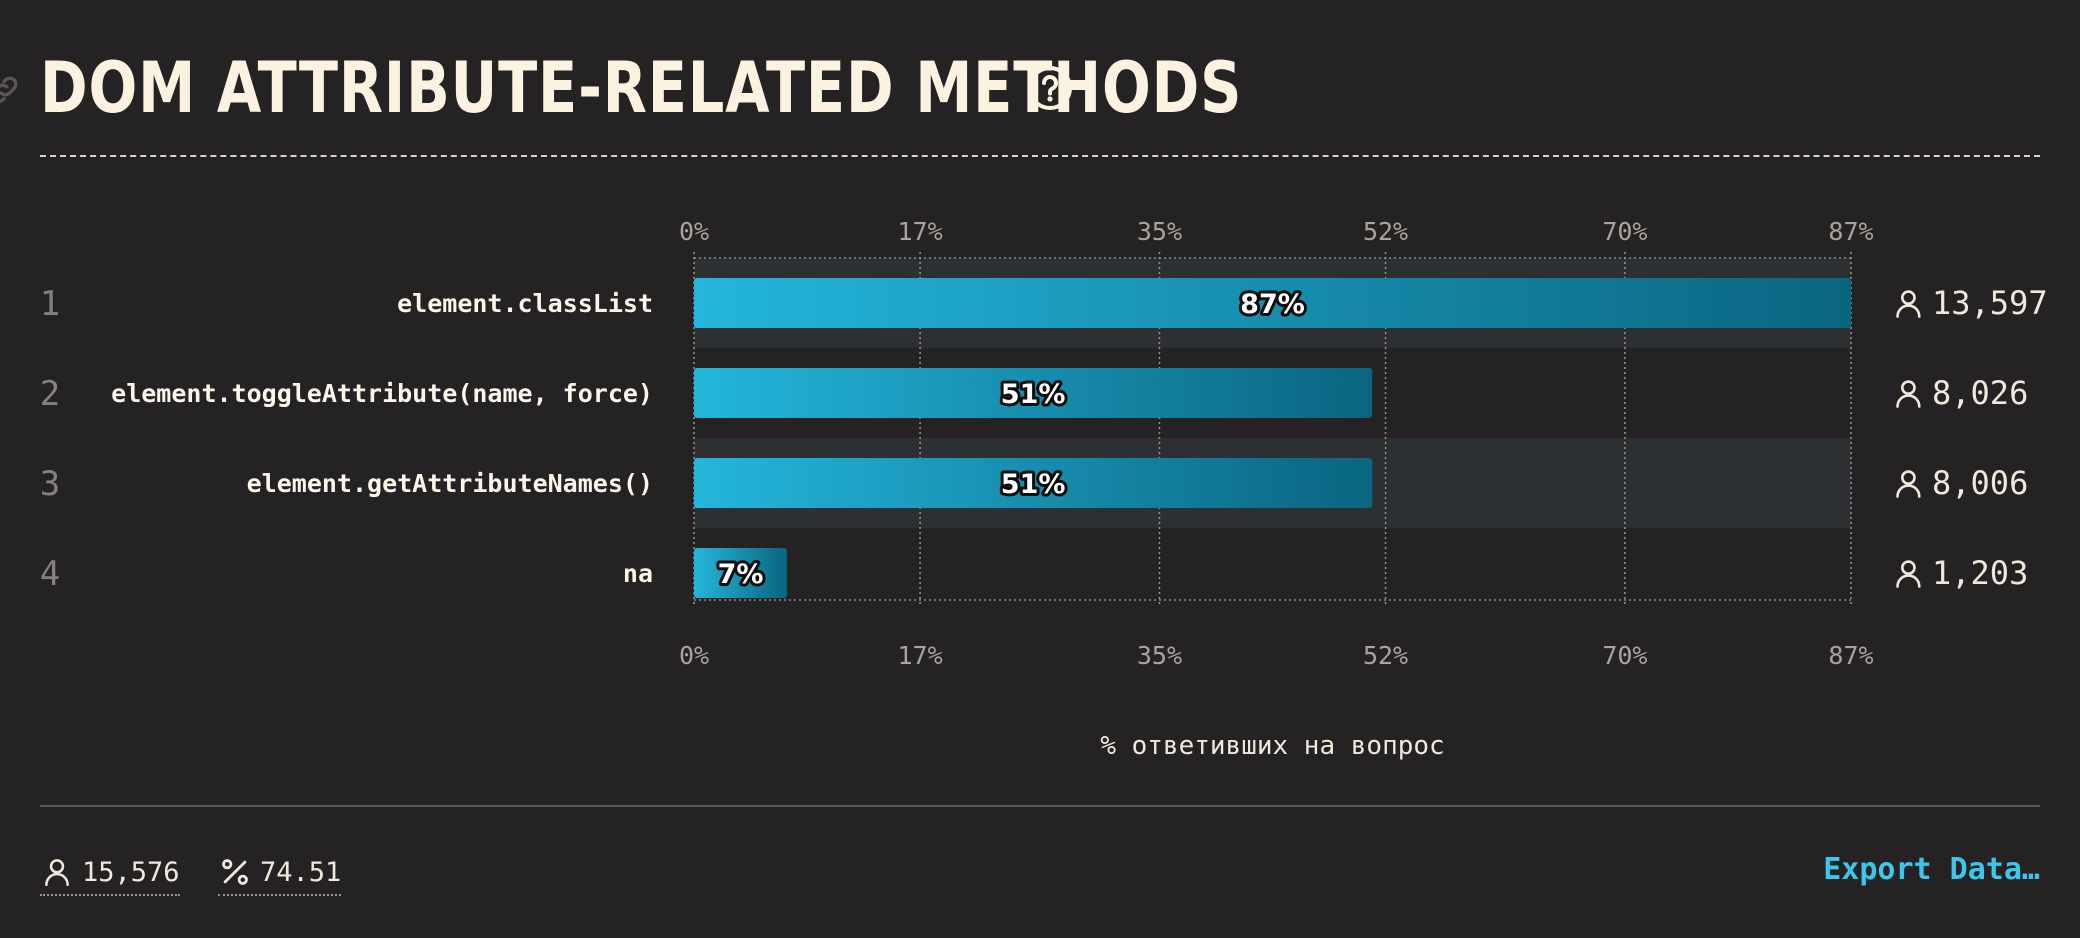  What do you see at coordinates (694, 655) in the screenshot?
I see `x-tick-label-bottom: 0%` at bounding box center [694, 655].